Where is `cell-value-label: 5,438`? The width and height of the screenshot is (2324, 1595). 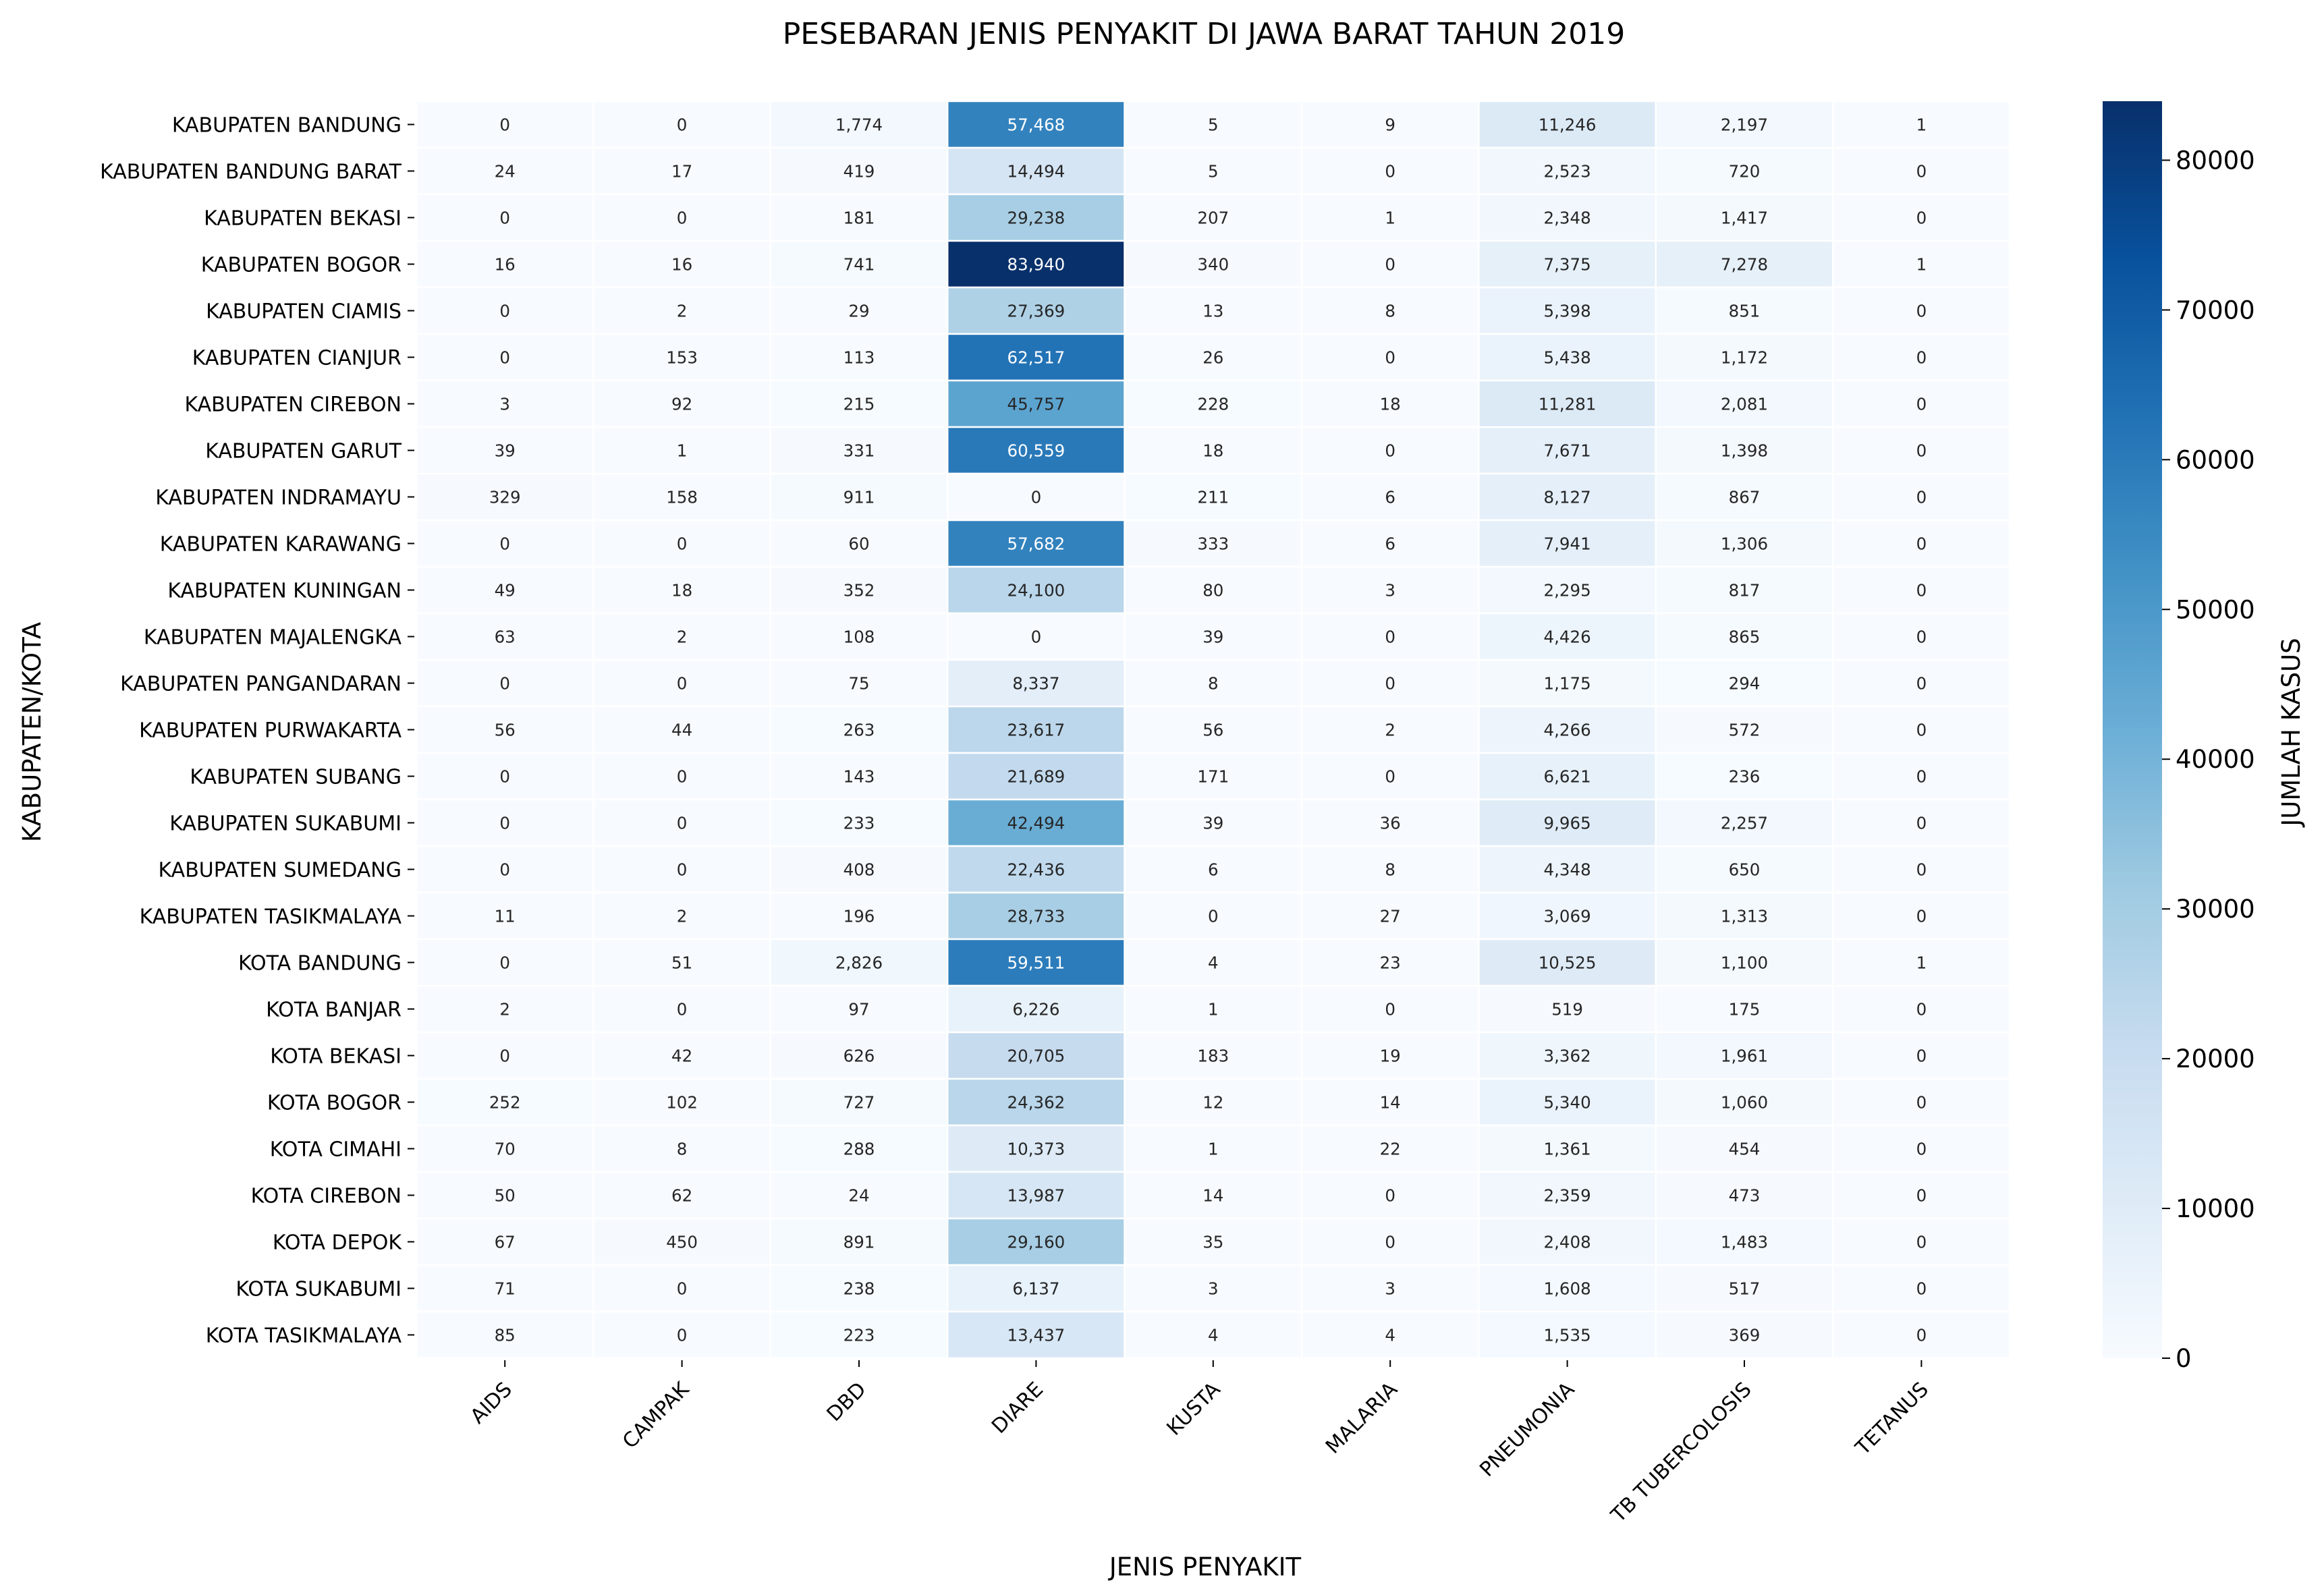
cell-value-label: 5,438 is located at coordinates (1568, 358).